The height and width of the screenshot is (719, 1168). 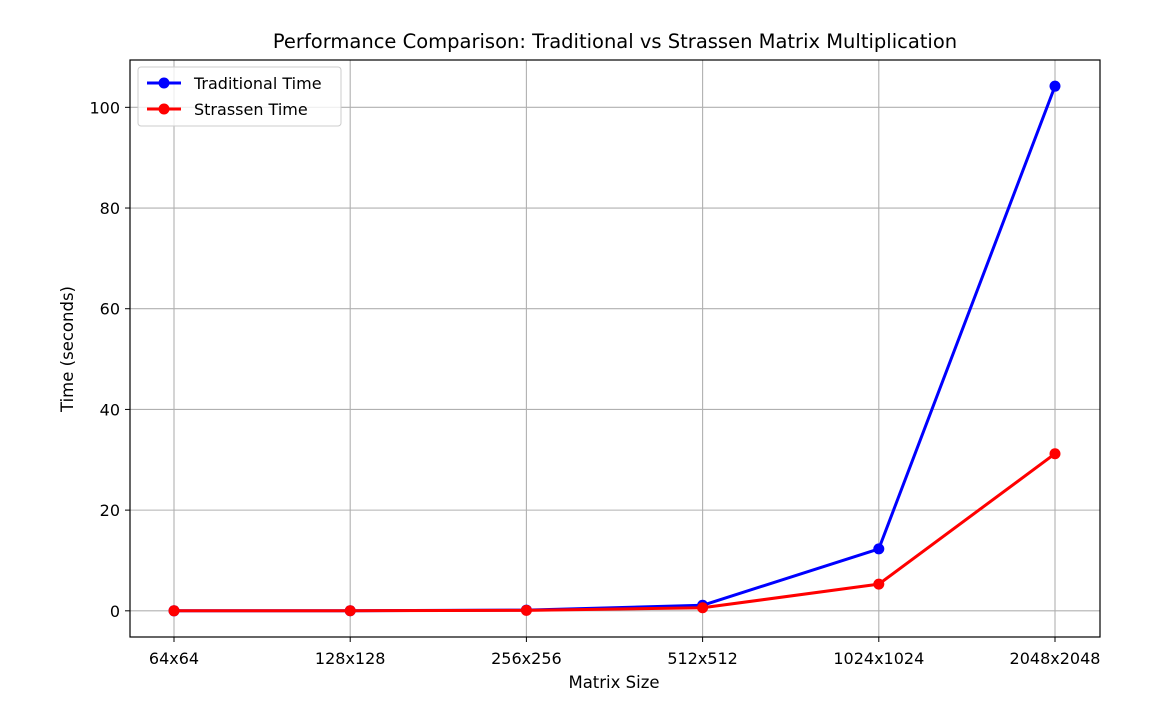 I want to click on x-tick-label: 2048x2048, so click(x=1055, y=658).